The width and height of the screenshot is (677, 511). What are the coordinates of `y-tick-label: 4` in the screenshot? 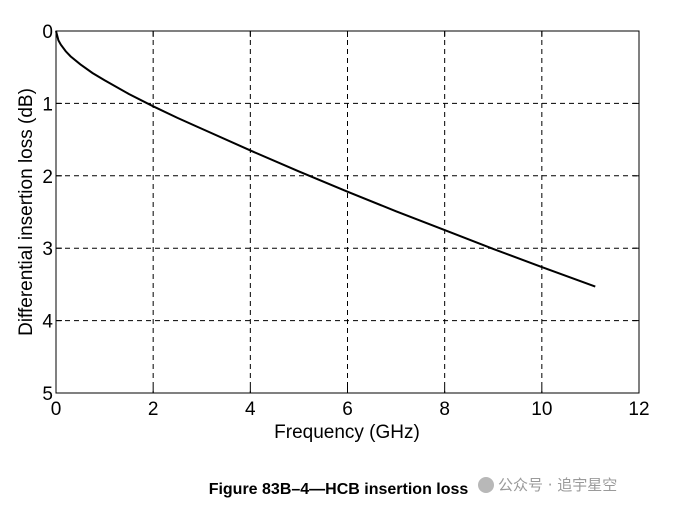 It's located at (47, 322).